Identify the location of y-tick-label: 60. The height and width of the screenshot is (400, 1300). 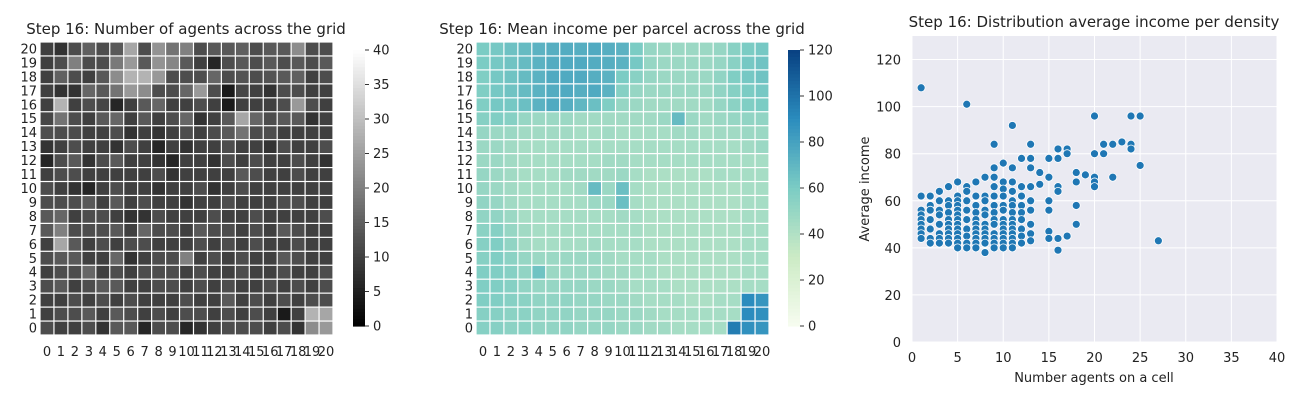
(892, 202).